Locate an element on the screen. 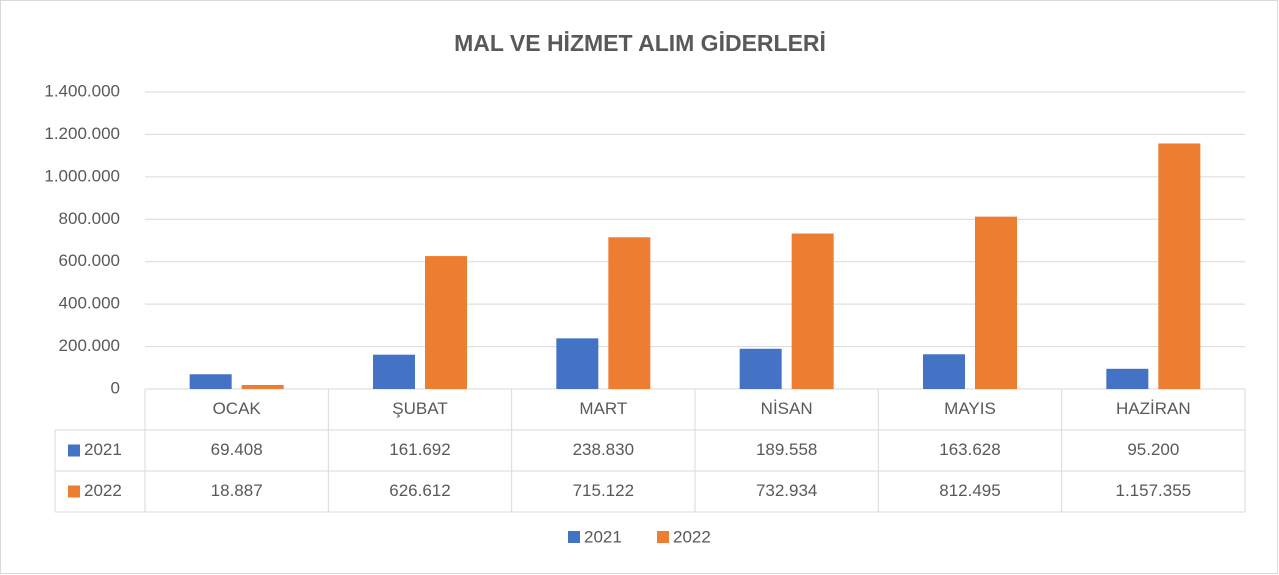  table-value: 732.934 is located at coordinates (786, 490).